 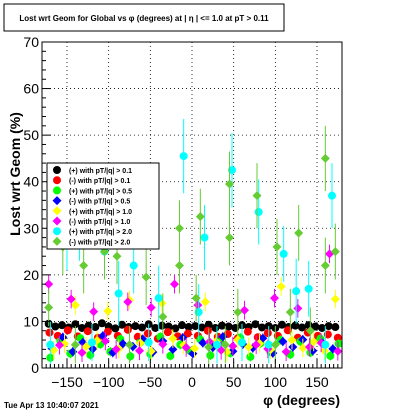 What do you see at coordinates (301, 400) in the screenshot?
I see `x-axis-label: φ (degrees)` at bounding box center [301, 400].